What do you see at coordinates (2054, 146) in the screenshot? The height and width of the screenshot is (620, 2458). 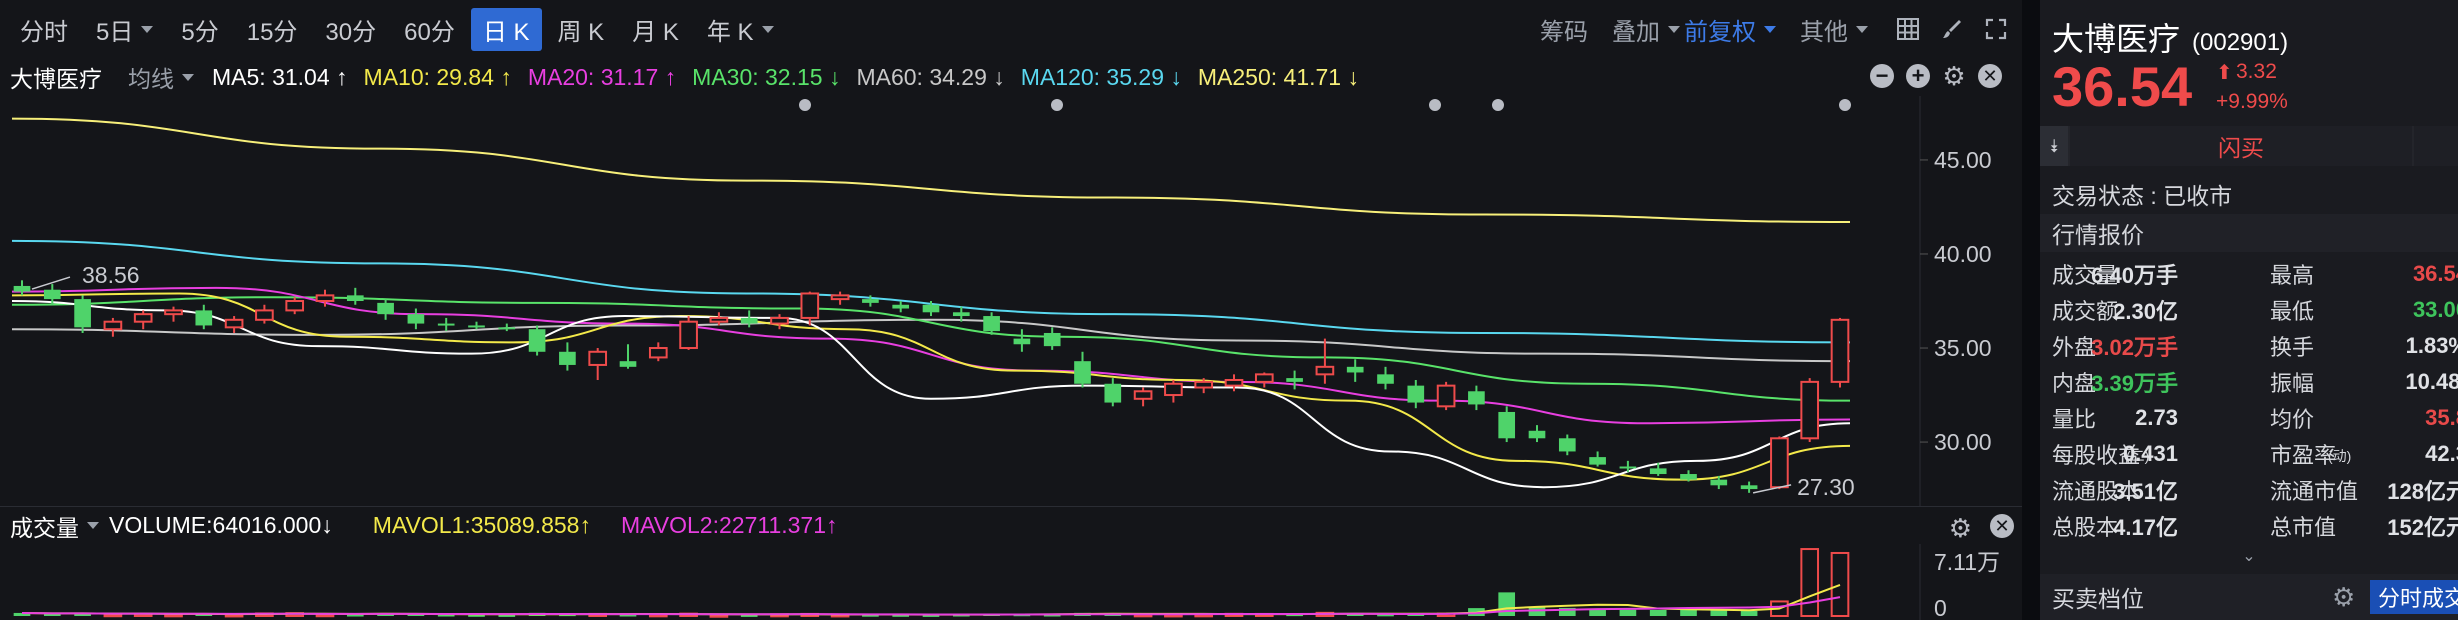 I see `collapse-icon: ⯯` at bounding box center [2054, 146].